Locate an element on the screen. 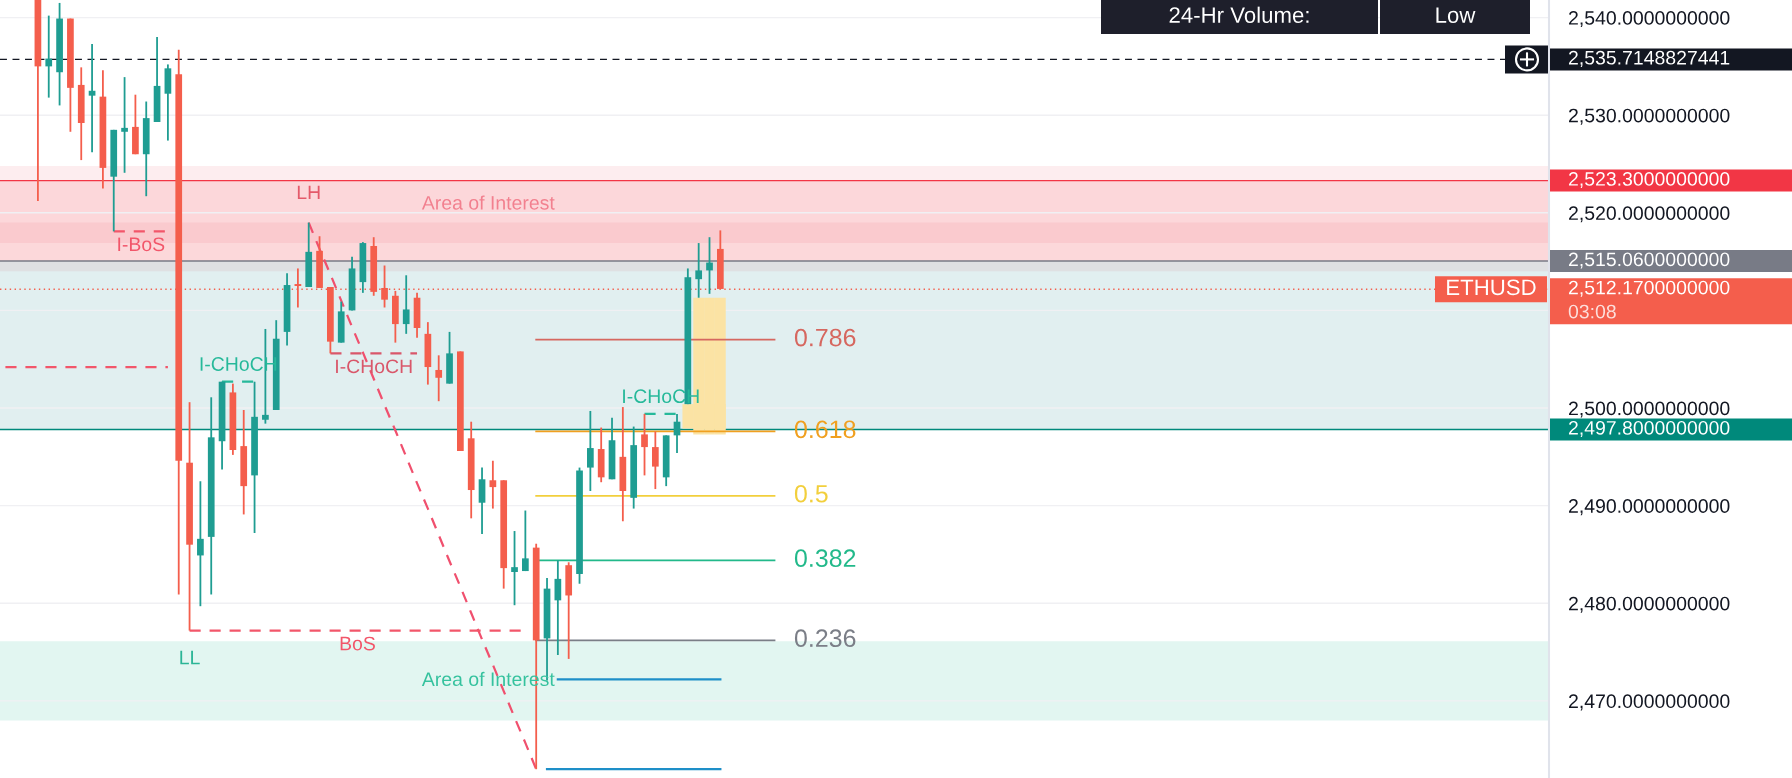 This screenshot has height=778, width=1792. y-tick-label: 2,480.0000000000 is located at coordinates (1649, 604).